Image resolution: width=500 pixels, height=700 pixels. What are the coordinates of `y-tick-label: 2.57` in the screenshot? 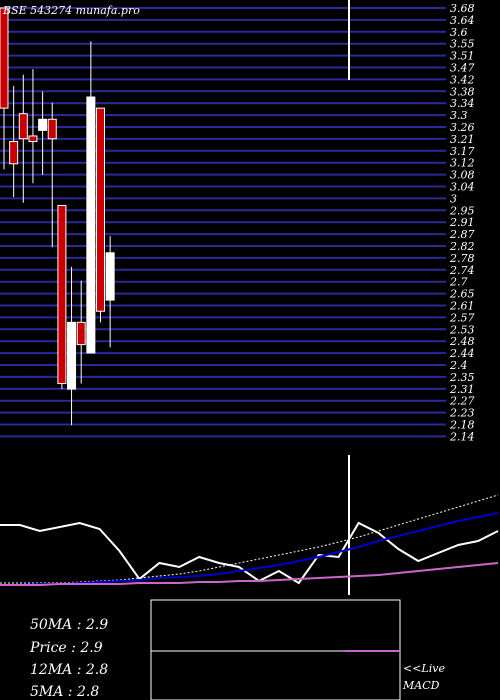 It's located at (462, 317).